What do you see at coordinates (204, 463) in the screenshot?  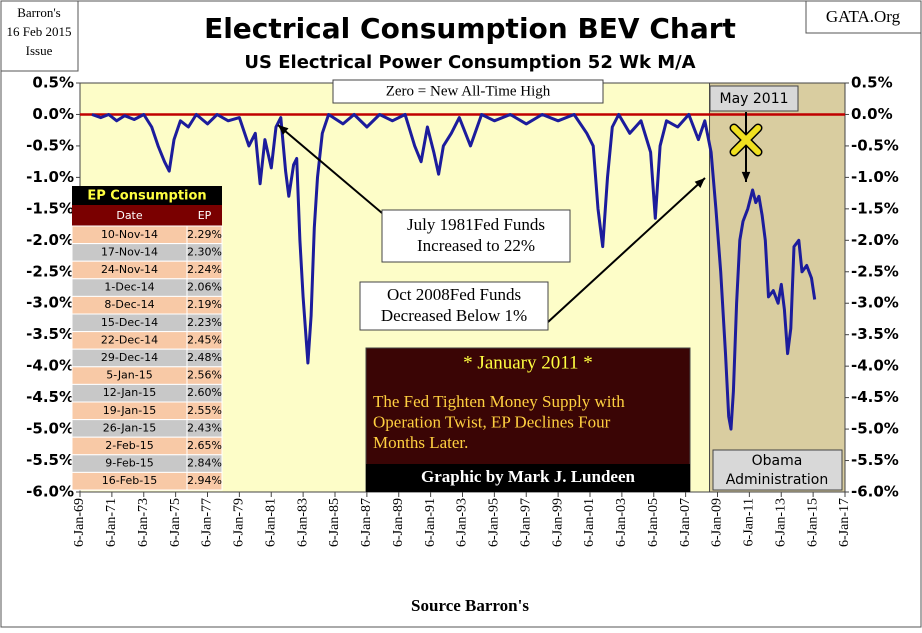 I see `table-cell: 2.84%` at bounding box center [204, 463].